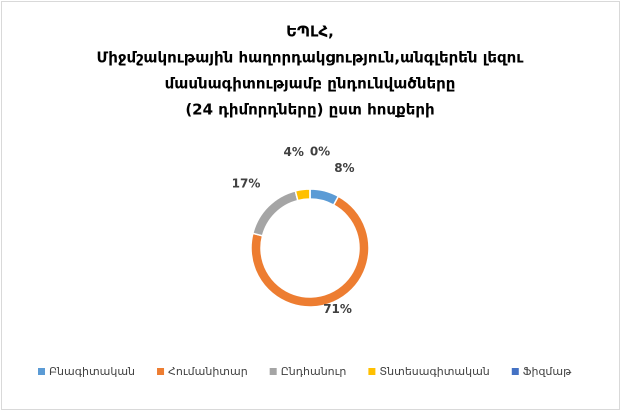 This screenshot has height=411, width=621. What do you see at coordinates (246, 184) in the screenshot?
I see `data-label: 17%` at bounding box center [246, 184].